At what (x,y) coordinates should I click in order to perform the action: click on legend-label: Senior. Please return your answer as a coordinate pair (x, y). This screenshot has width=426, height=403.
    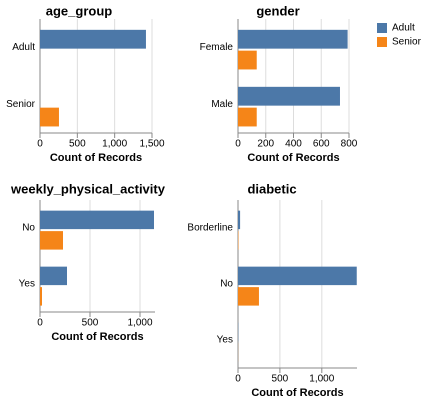
    Looking at the image, I should click on (407, 42).